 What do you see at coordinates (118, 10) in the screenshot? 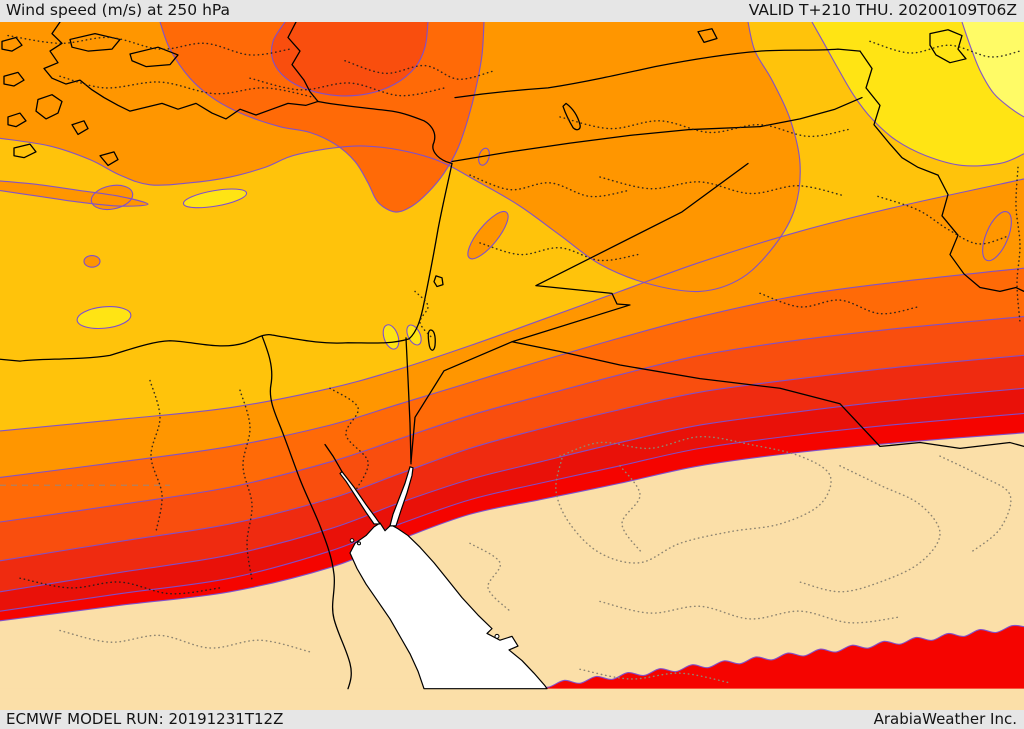
I see `map-title: Wind speed (m/s) at 250 hPa` at bounding box center [118, 10].